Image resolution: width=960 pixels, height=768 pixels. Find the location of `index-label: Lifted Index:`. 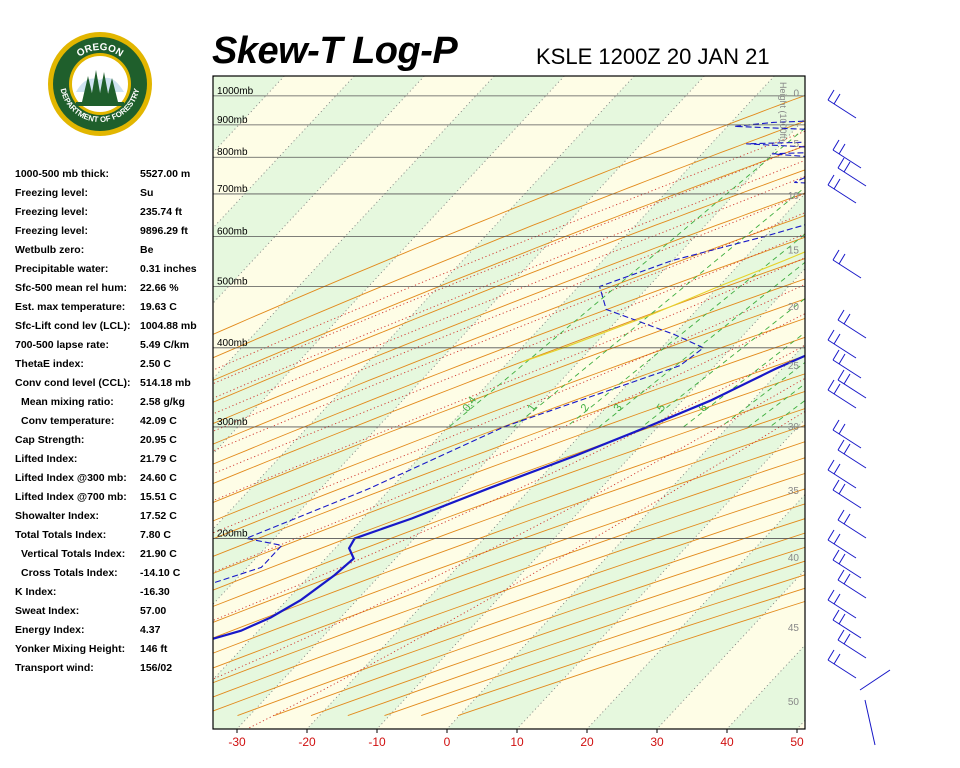

index-label: Lifted Index: is located at coordinates (46, 459).